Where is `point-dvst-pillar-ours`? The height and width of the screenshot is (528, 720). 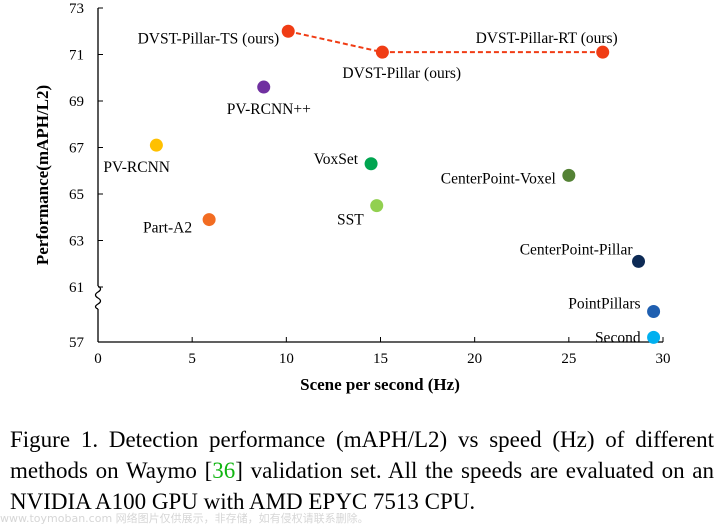 point-dvst-pillar-ours is located at coordinates (382, 52).